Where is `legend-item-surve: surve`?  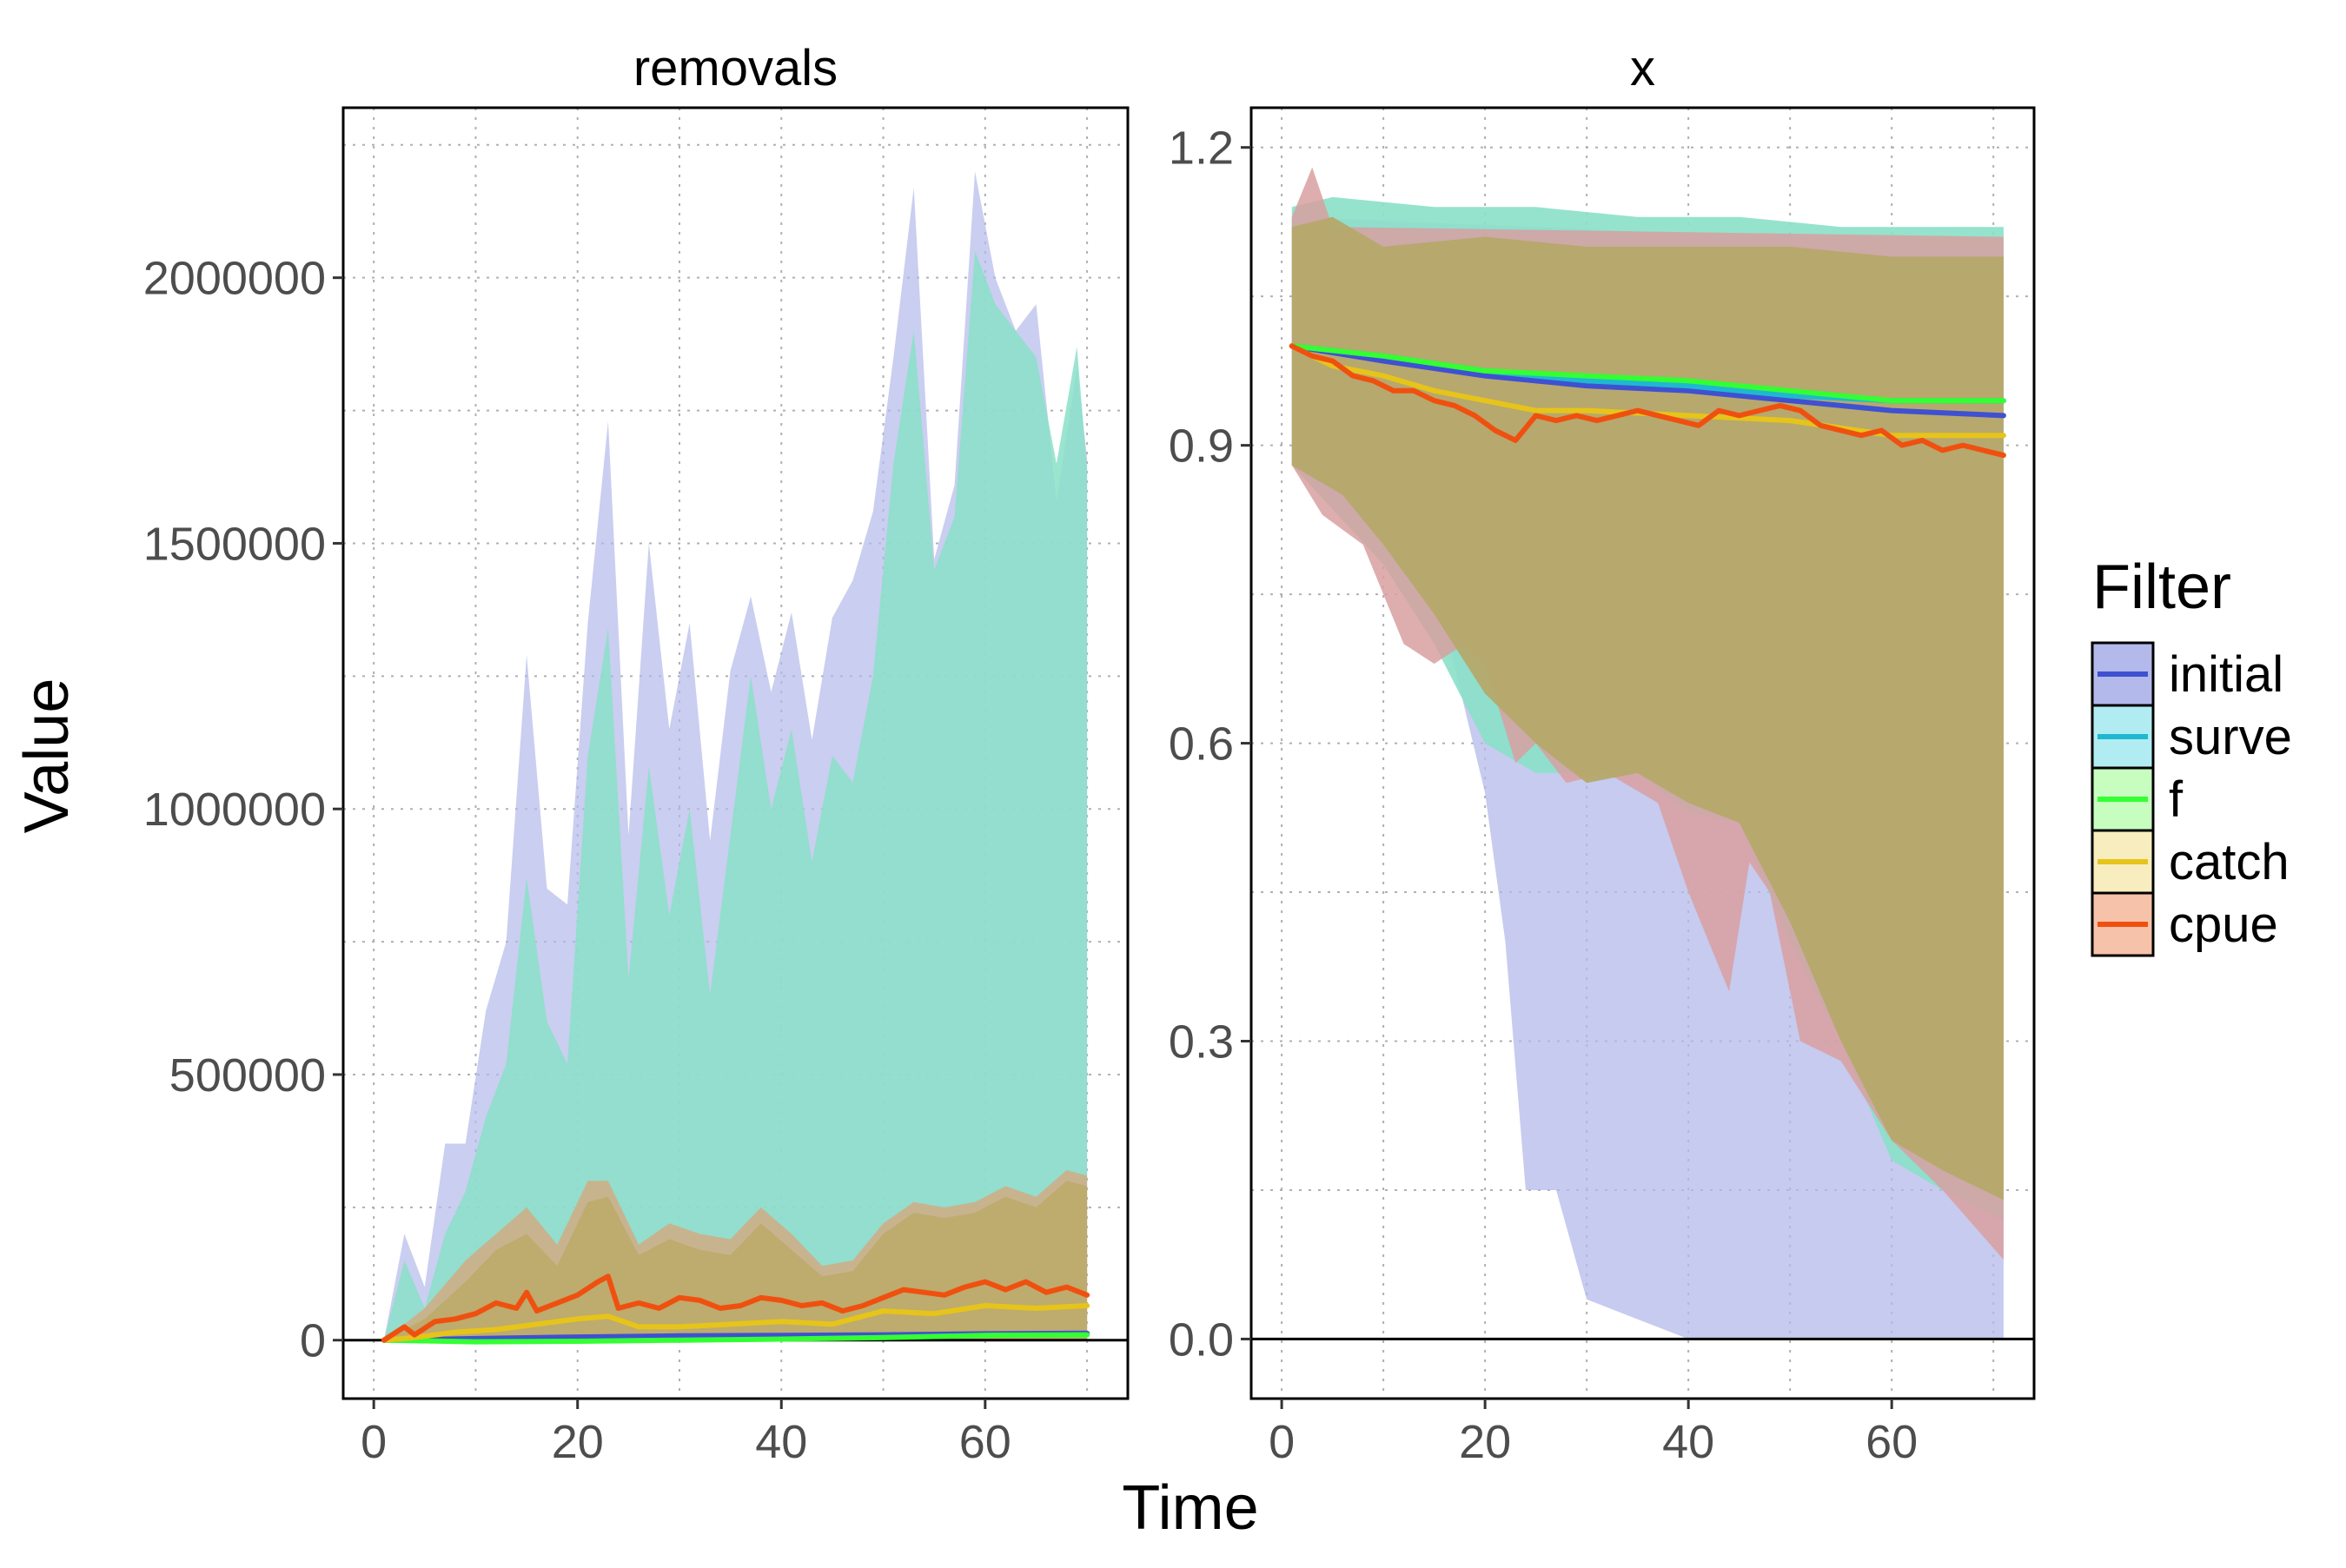 legend-item-surve: surve is located at coordinates (2192, 737).